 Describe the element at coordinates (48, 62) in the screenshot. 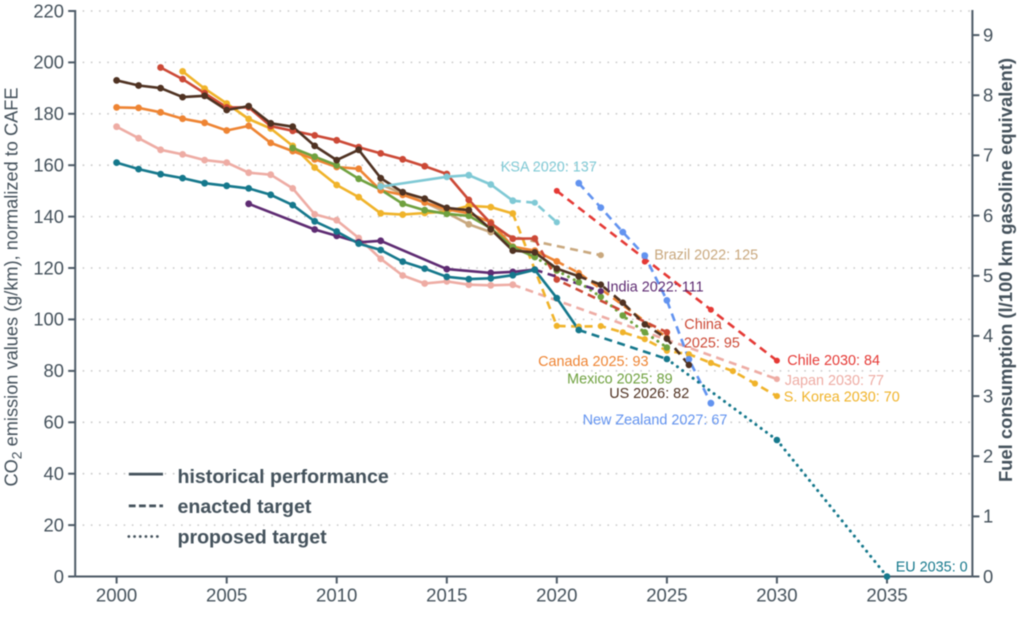

I see `svg-text: 200` at that location.